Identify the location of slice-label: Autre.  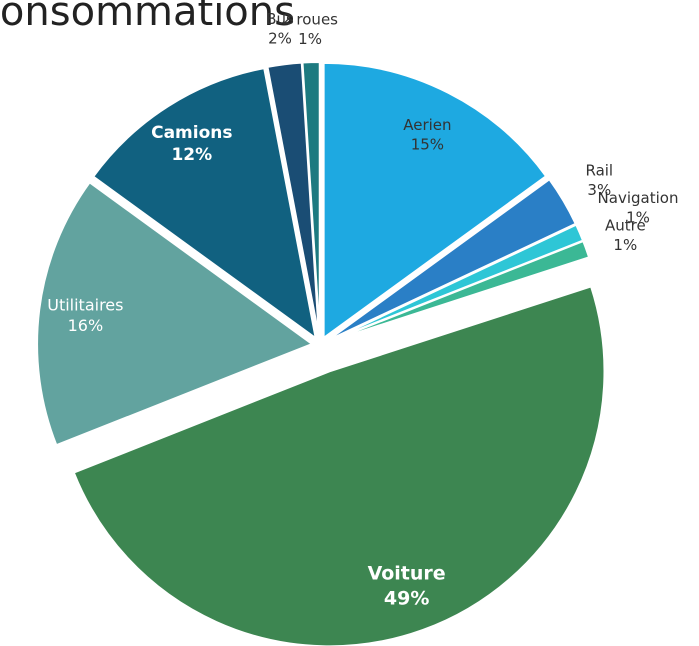
(625, 226).